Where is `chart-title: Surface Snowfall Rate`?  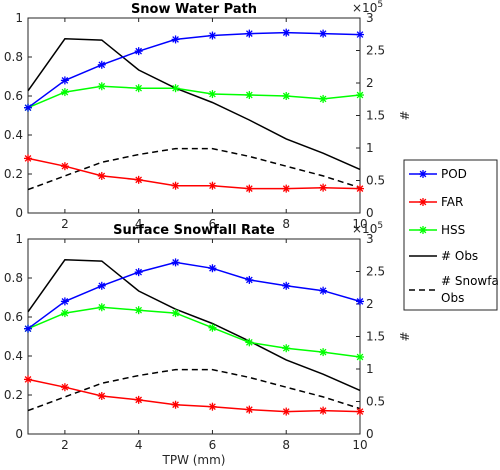
chart-title: Surface Snowfall Rate is located at coordinates (194, 230).